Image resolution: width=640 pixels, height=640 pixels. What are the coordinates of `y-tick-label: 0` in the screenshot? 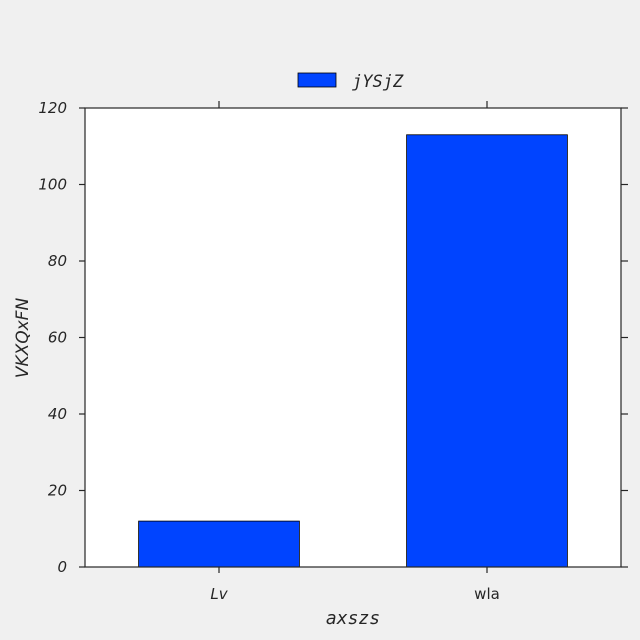 It's located at (62, 567).